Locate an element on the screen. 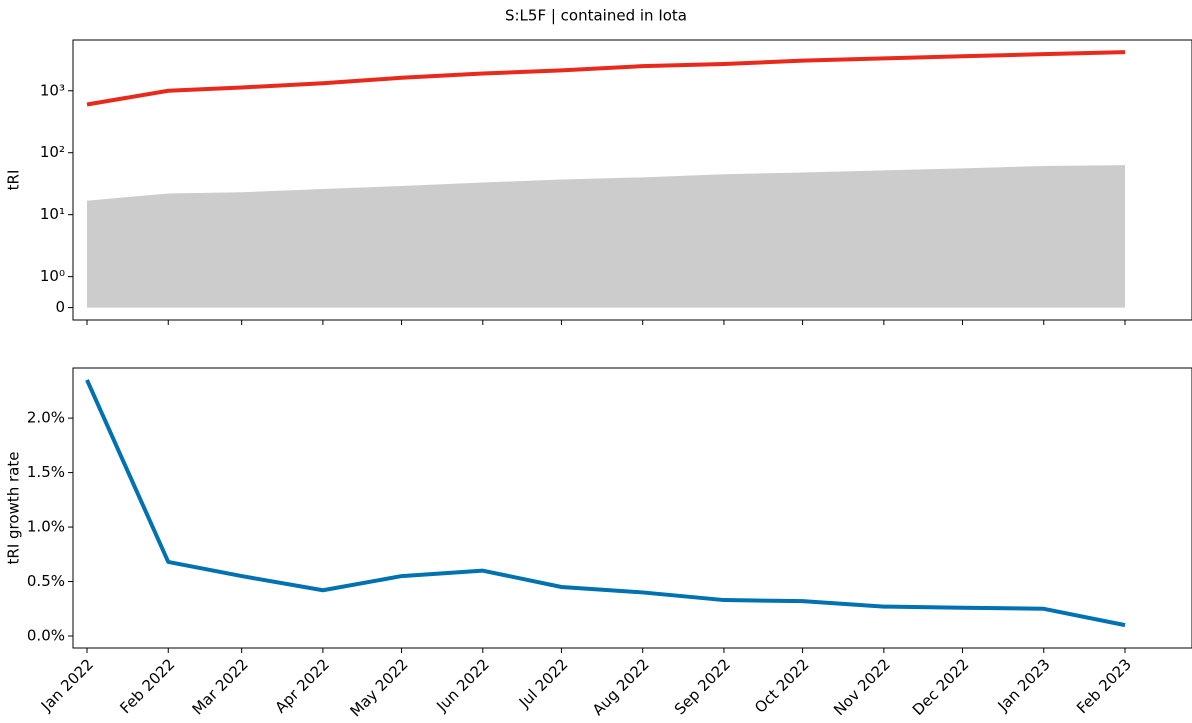 This screenshot has height=723, width=1192. x-tick-label: Feb 2022 is located at coordinates (147, 686).